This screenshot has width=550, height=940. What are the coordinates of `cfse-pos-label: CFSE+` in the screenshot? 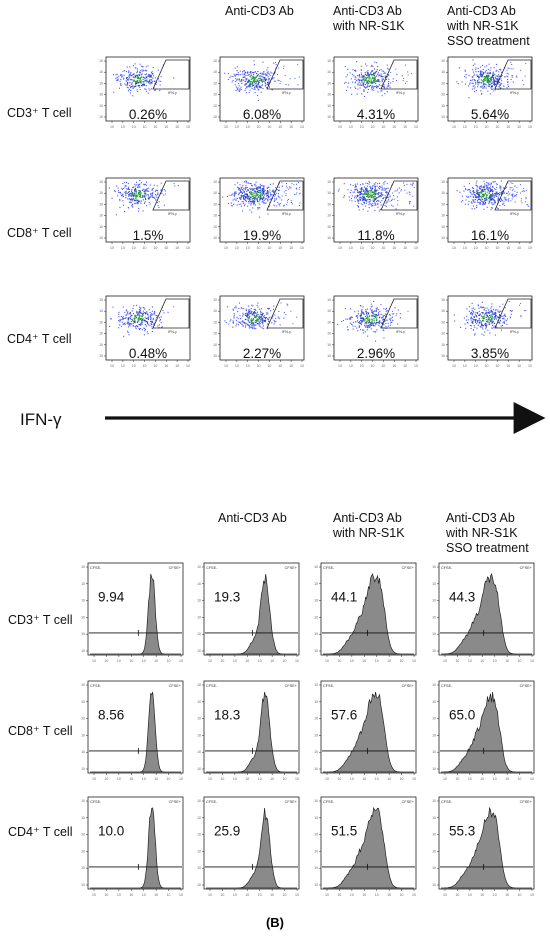 It's located at (175, 802).